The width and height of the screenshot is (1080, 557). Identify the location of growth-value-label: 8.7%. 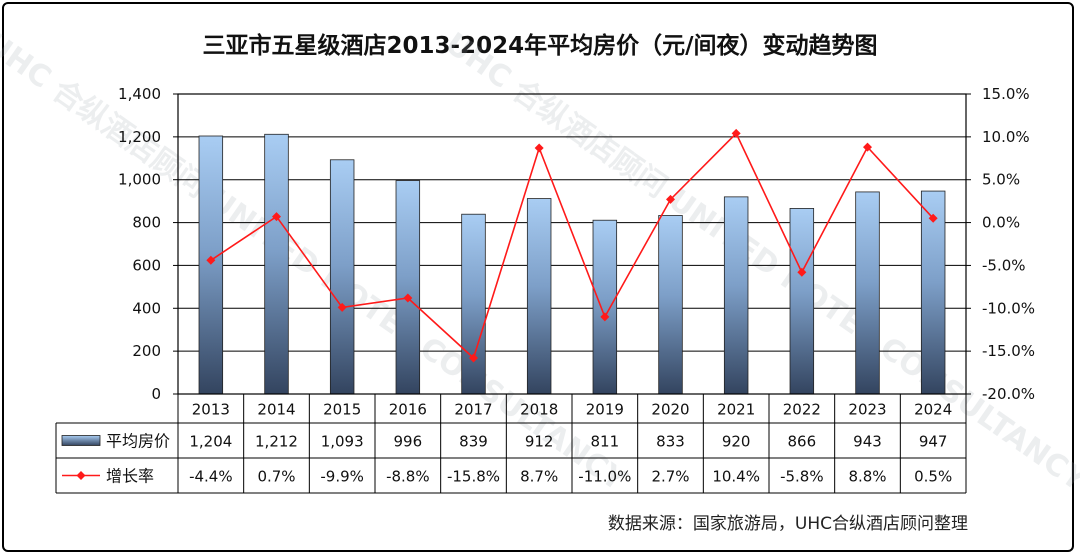
(539, 477).